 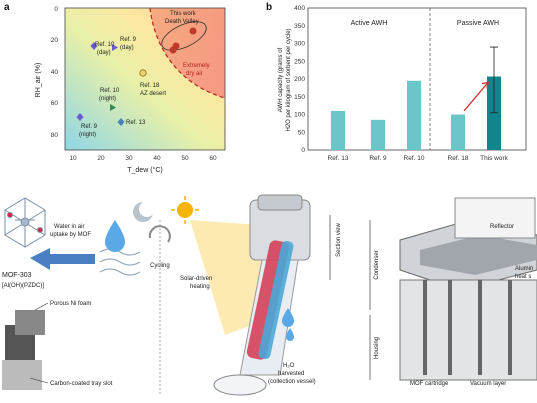 What do you see at coordinates (157, 158) in the screenshot?
I see `x-tick: 40` at bounding box center [157, 158].